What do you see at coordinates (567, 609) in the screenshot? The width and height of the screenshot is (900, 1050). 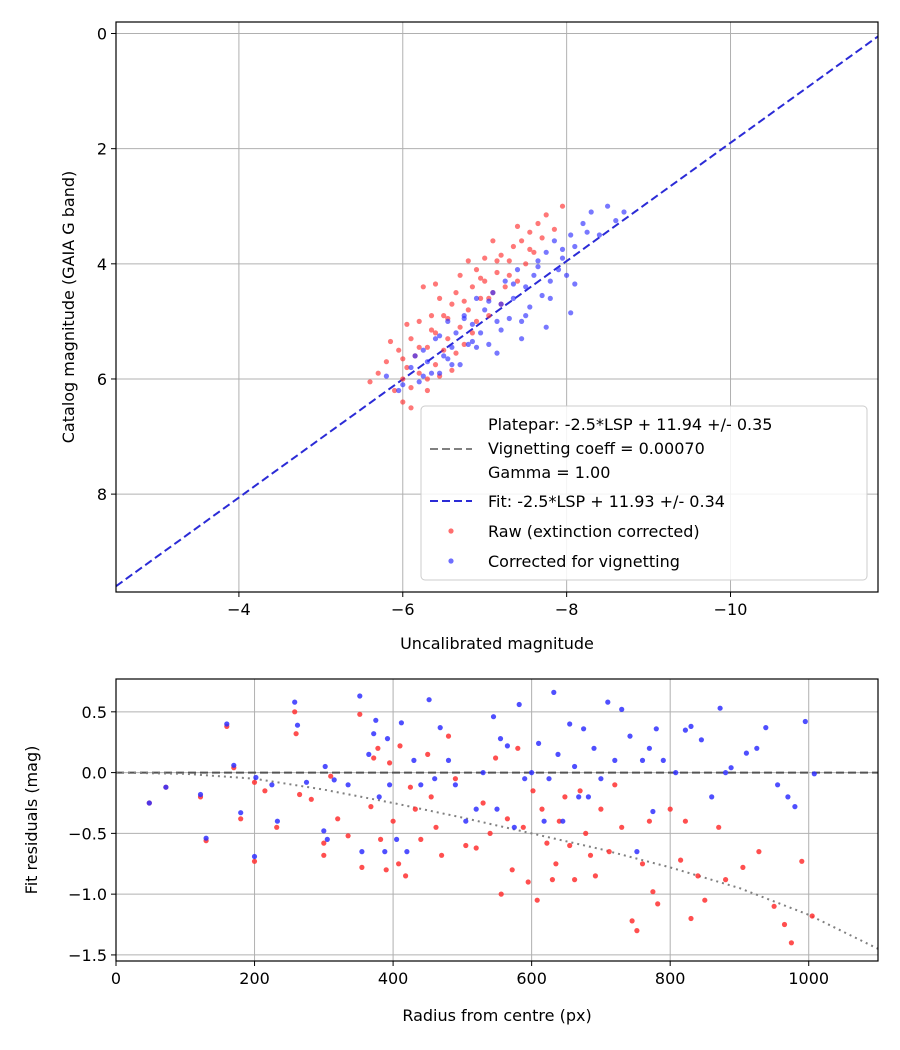 I see `x-tick-label: −8` at bounding box center [567, 609].